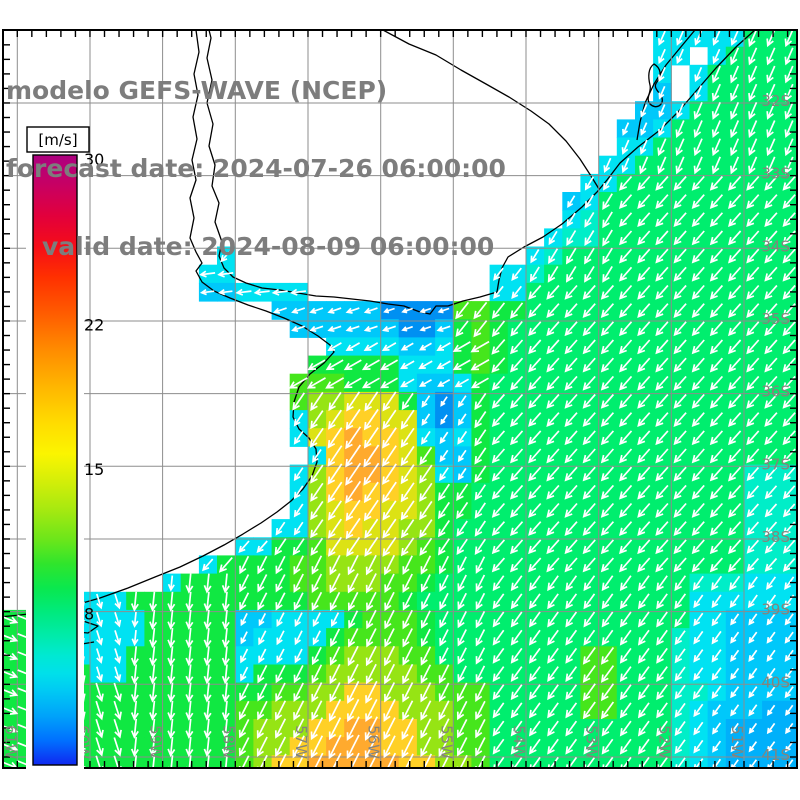 This screenshot has width=800, height=800. What do you see at coordinates (737, 742) in the screenshot?
I see `longitude-label: 51W` at bounding box center [737, 742].